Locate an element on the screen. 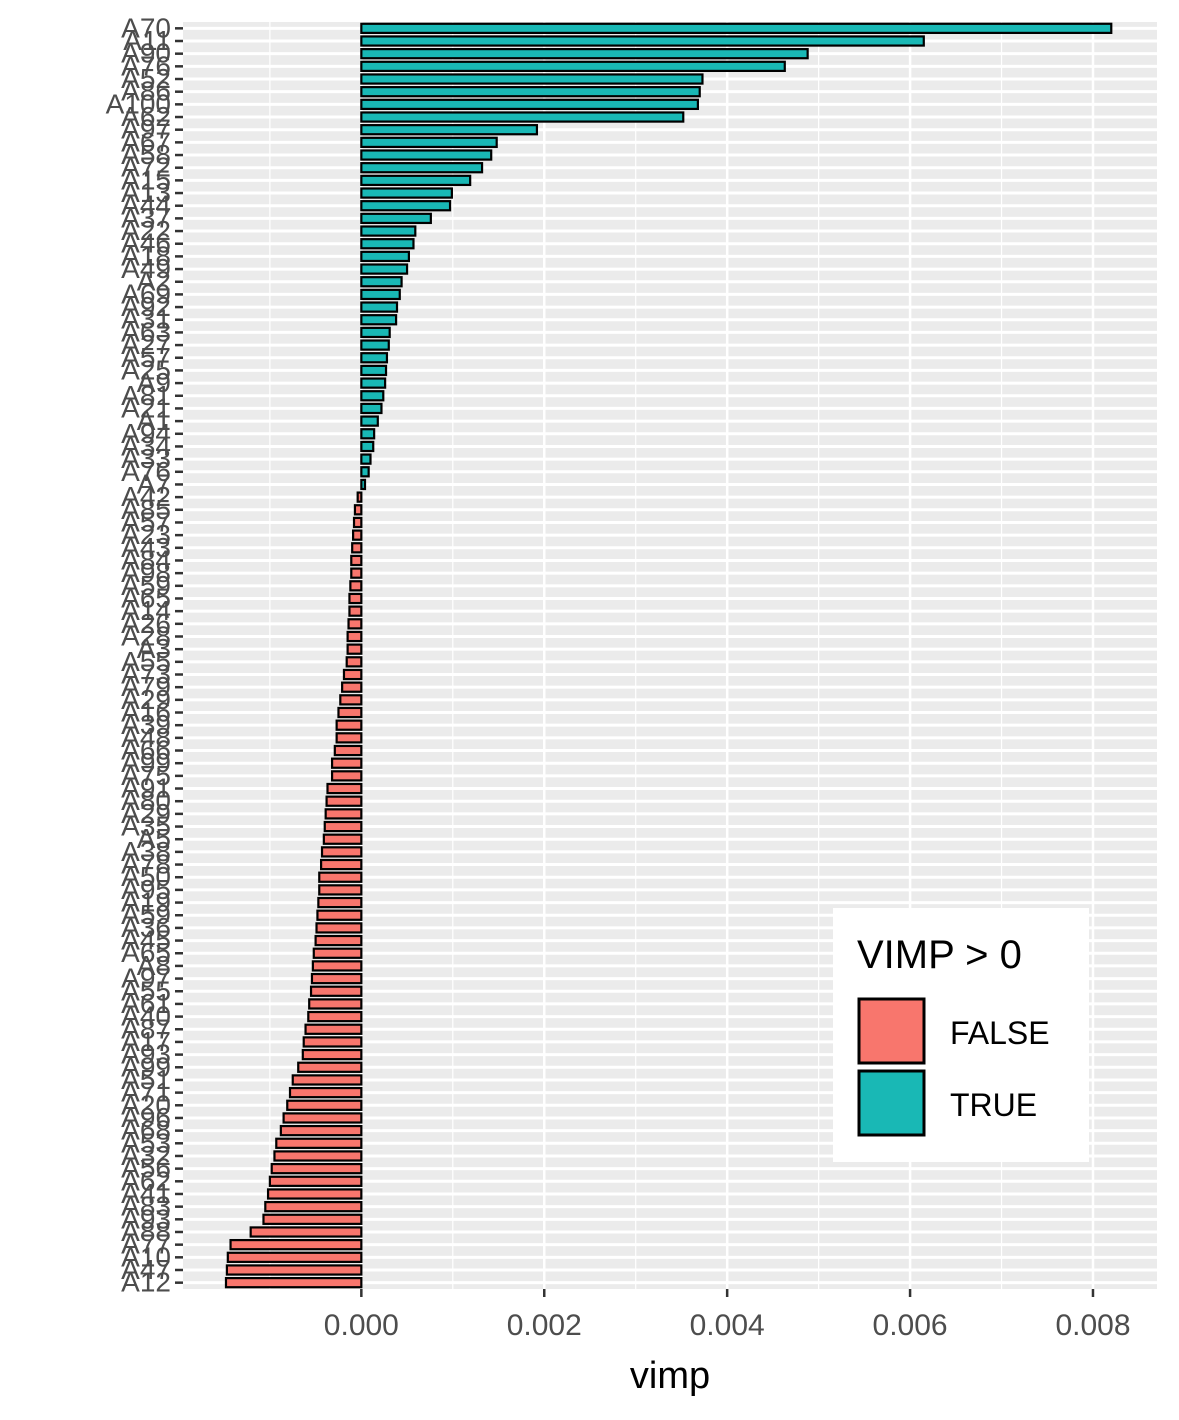  bar-A76 is located at coordinates (365, 472).